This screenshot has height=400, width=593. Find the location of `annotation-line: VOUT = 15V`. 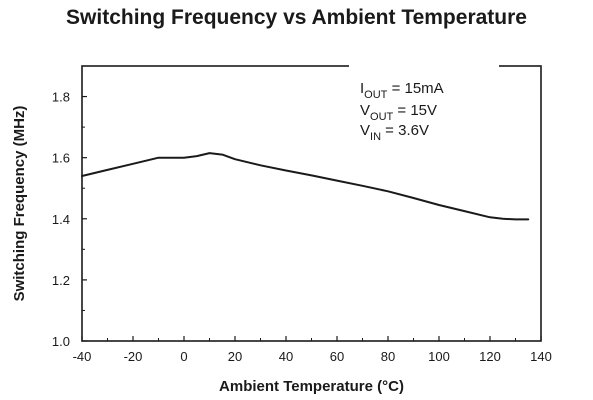

annotation-line: VOUT = 15V is located at coordinates (398, 112).